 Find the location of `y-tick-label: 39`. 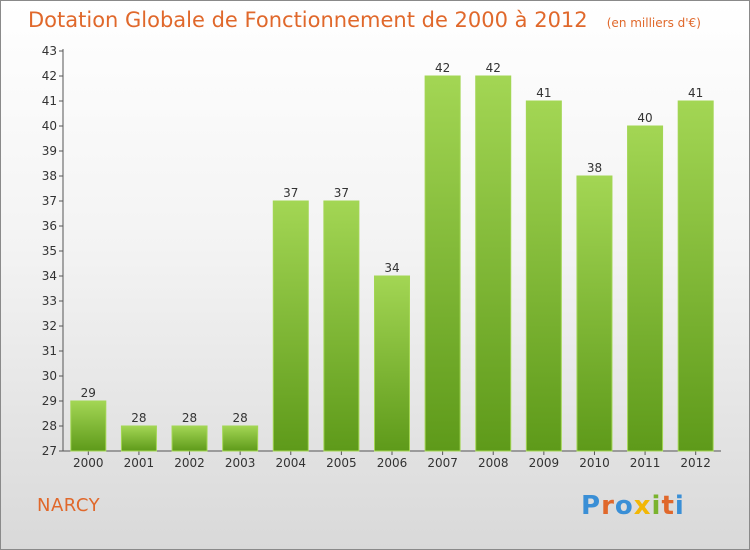

y-tick-label: 39 is located at coordinates (49, 151).